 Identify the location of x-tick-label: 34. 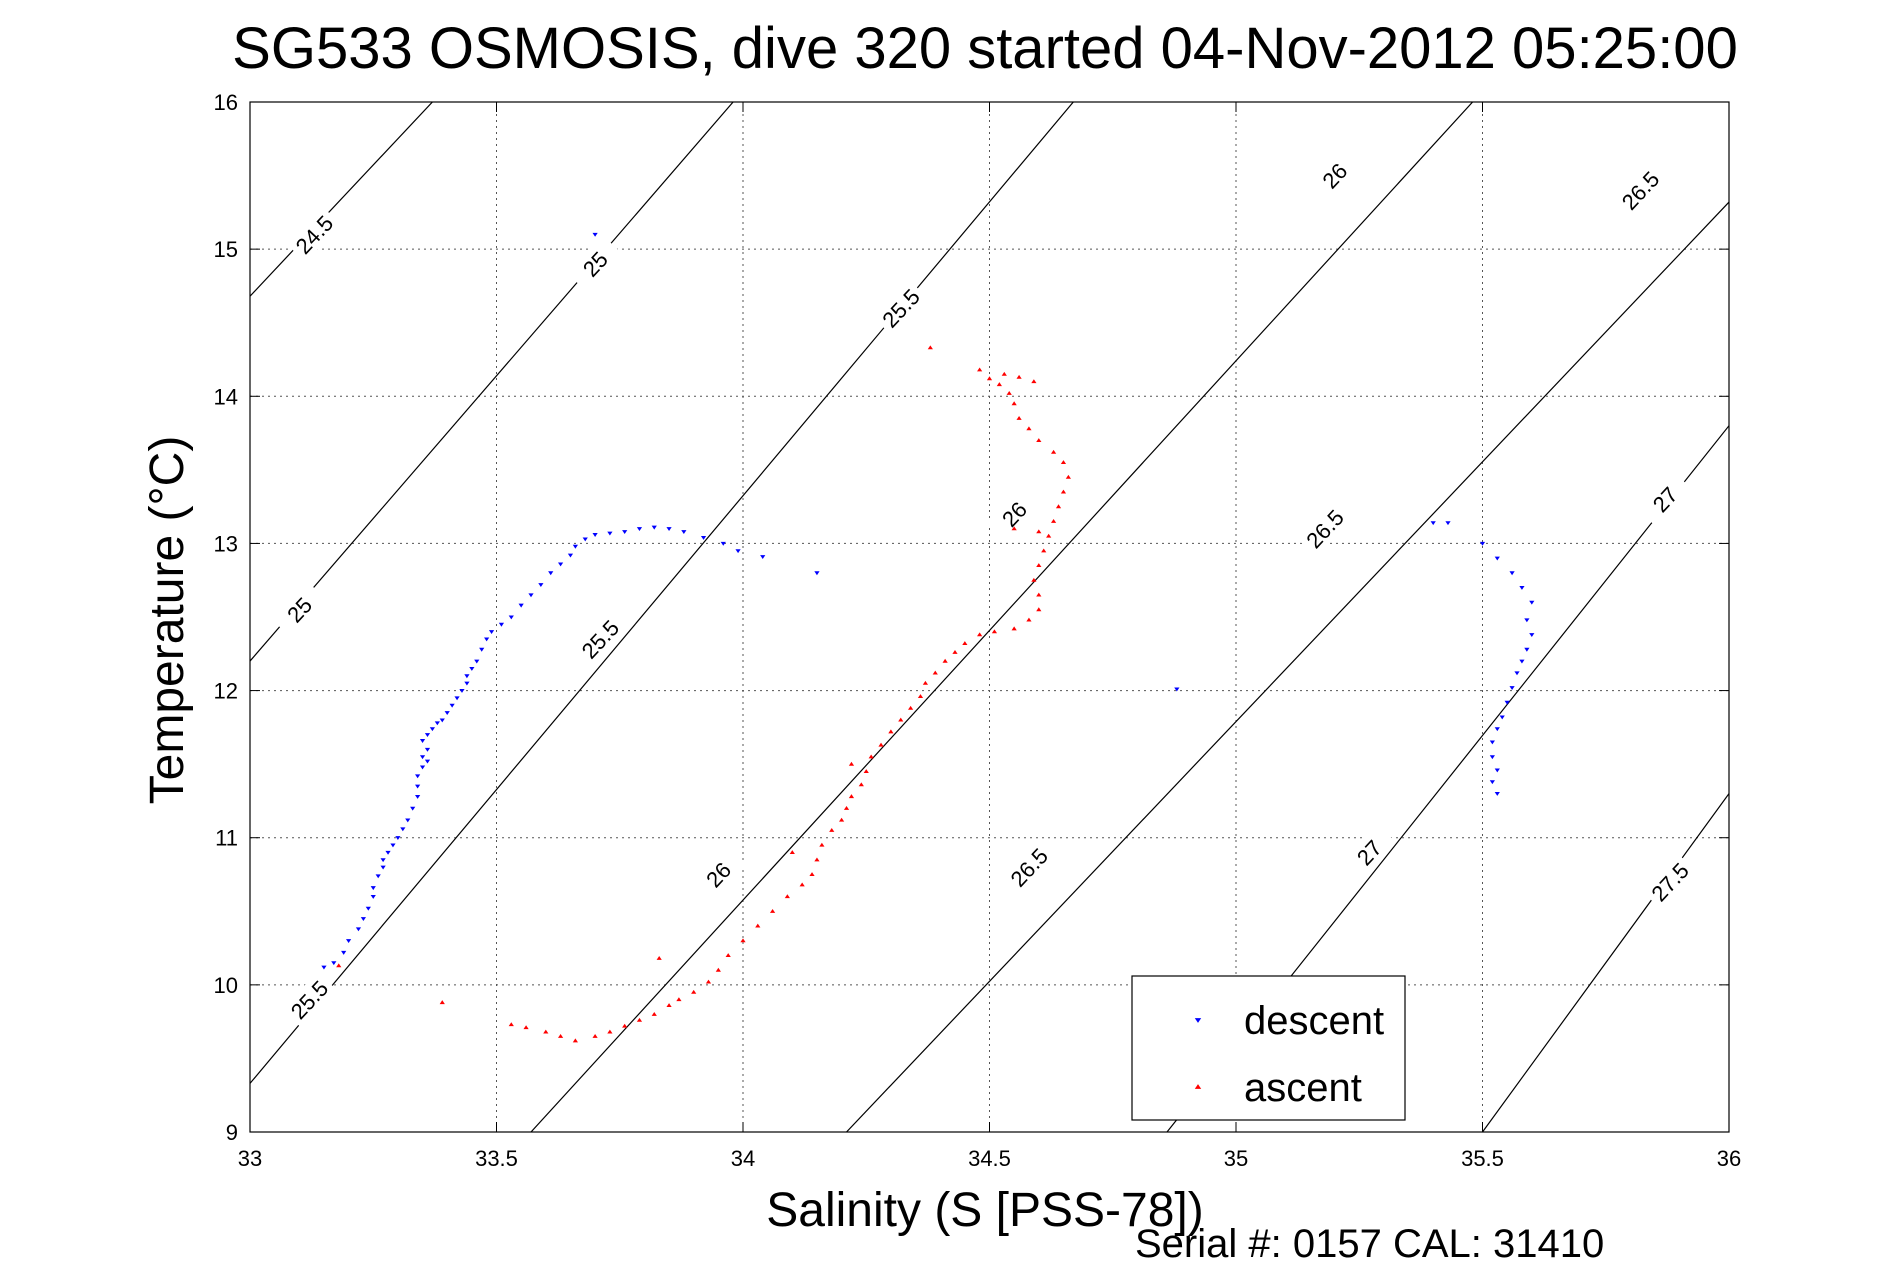
(743, 1158).